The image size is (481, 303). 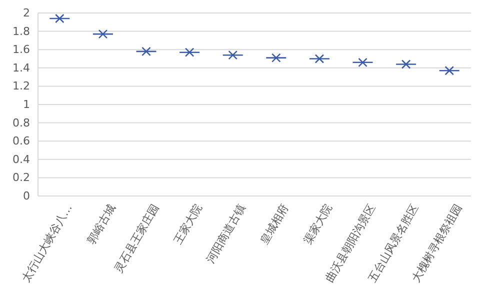 What do you see at coordinates (226, 234) in the screenshot?
I see `x-tick-label: 河阳商道古镇` at bounding box center [226, 234].